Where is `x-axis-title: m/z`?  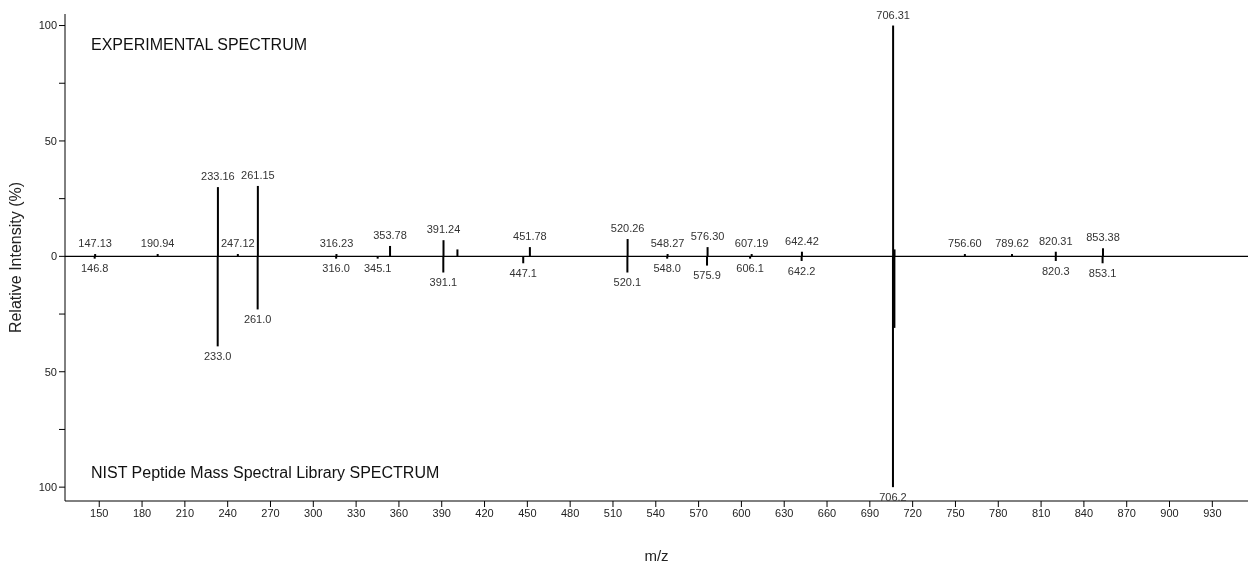
x-axis-title: m/z is located at coordinates (656, 555).